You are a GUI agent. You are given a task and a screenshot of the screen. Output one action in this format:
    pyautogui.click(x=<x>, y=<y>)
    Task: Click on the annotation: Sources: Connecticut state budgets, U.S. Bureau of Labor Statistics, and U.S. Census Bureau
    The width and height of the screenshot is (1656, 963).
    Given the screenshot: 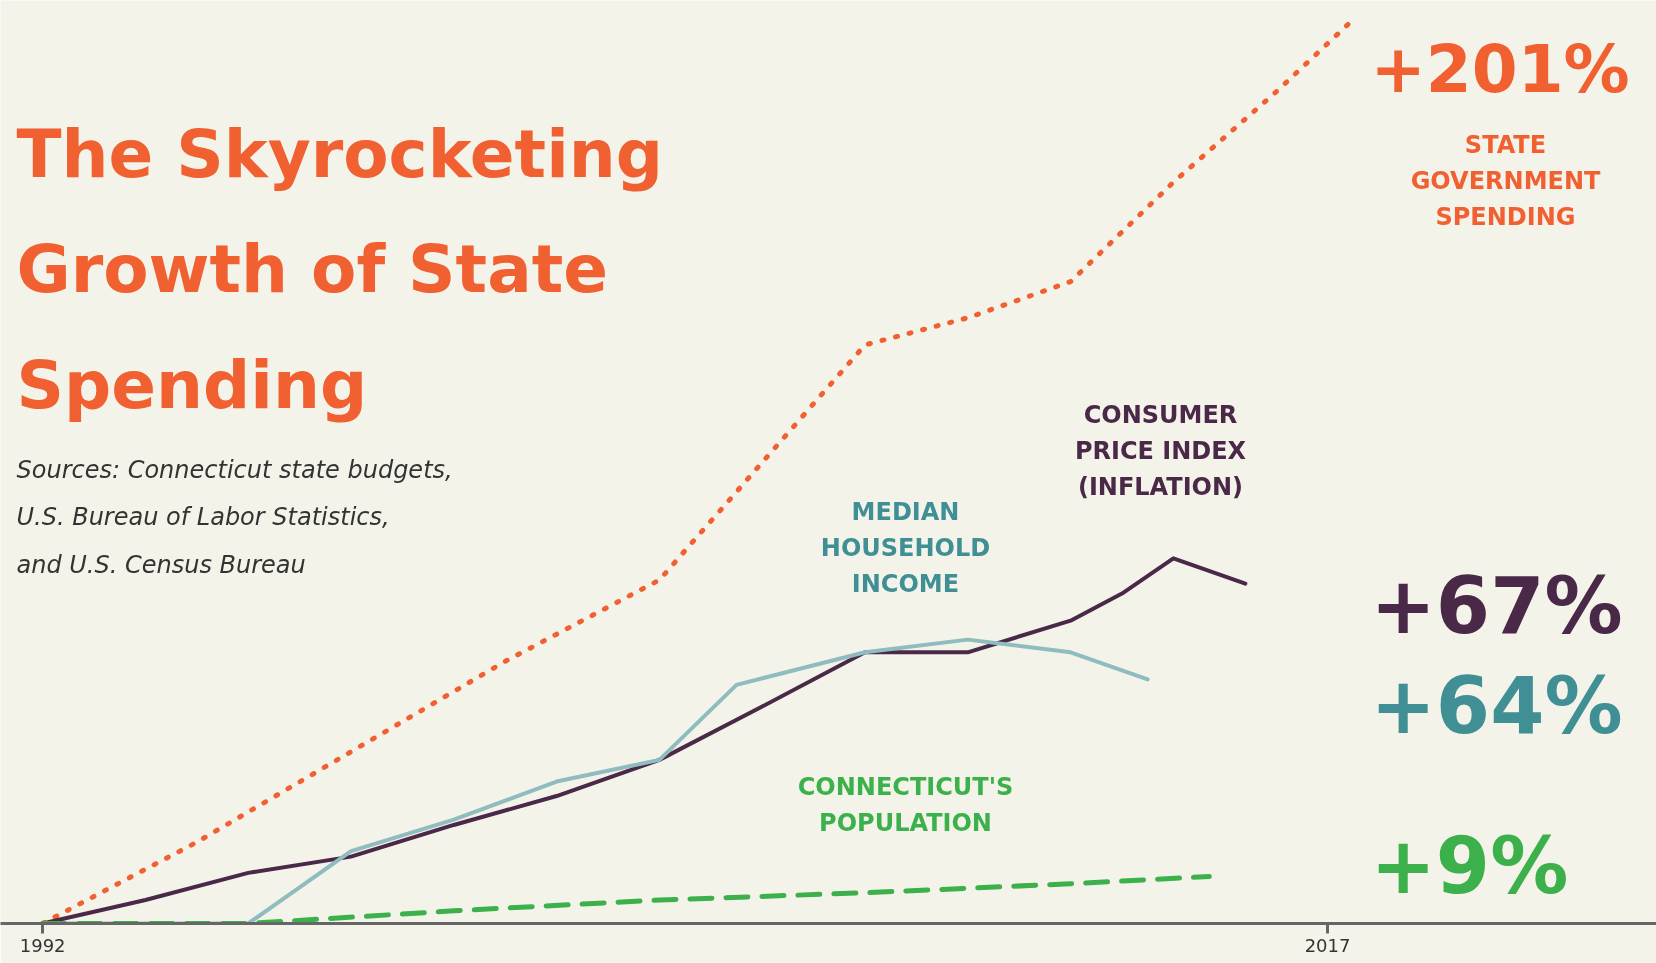 What is the action you would take?
    pyautogui.click(x=234, y=517)
    